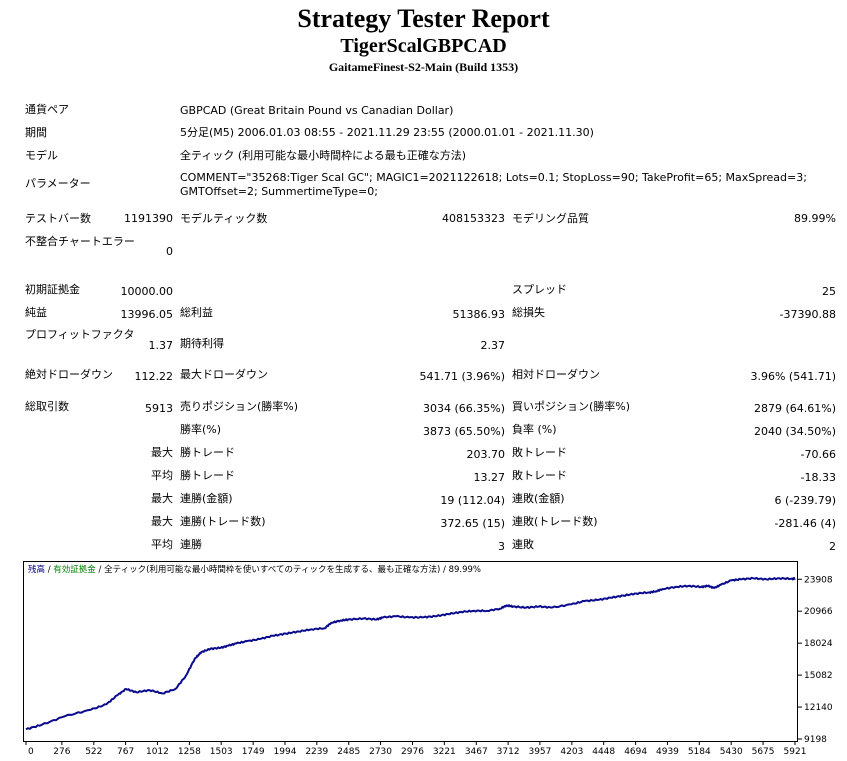 The width and height of the screenshot is (847, 761). I want to click on max-consecutive-profit-value: 372.65 (15), so click(472, 523).